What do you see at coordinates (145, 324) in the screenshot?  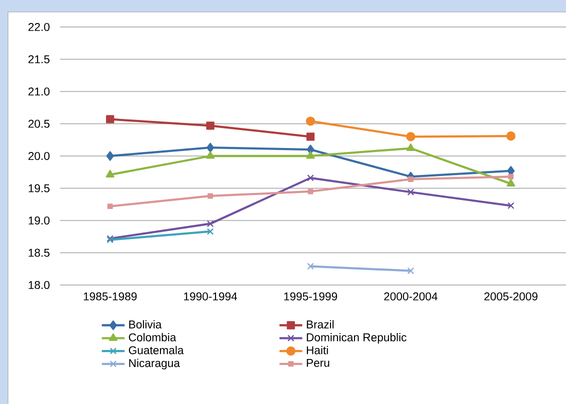 I see `legend-label: Bolivia` at bounding box center [145, 324].